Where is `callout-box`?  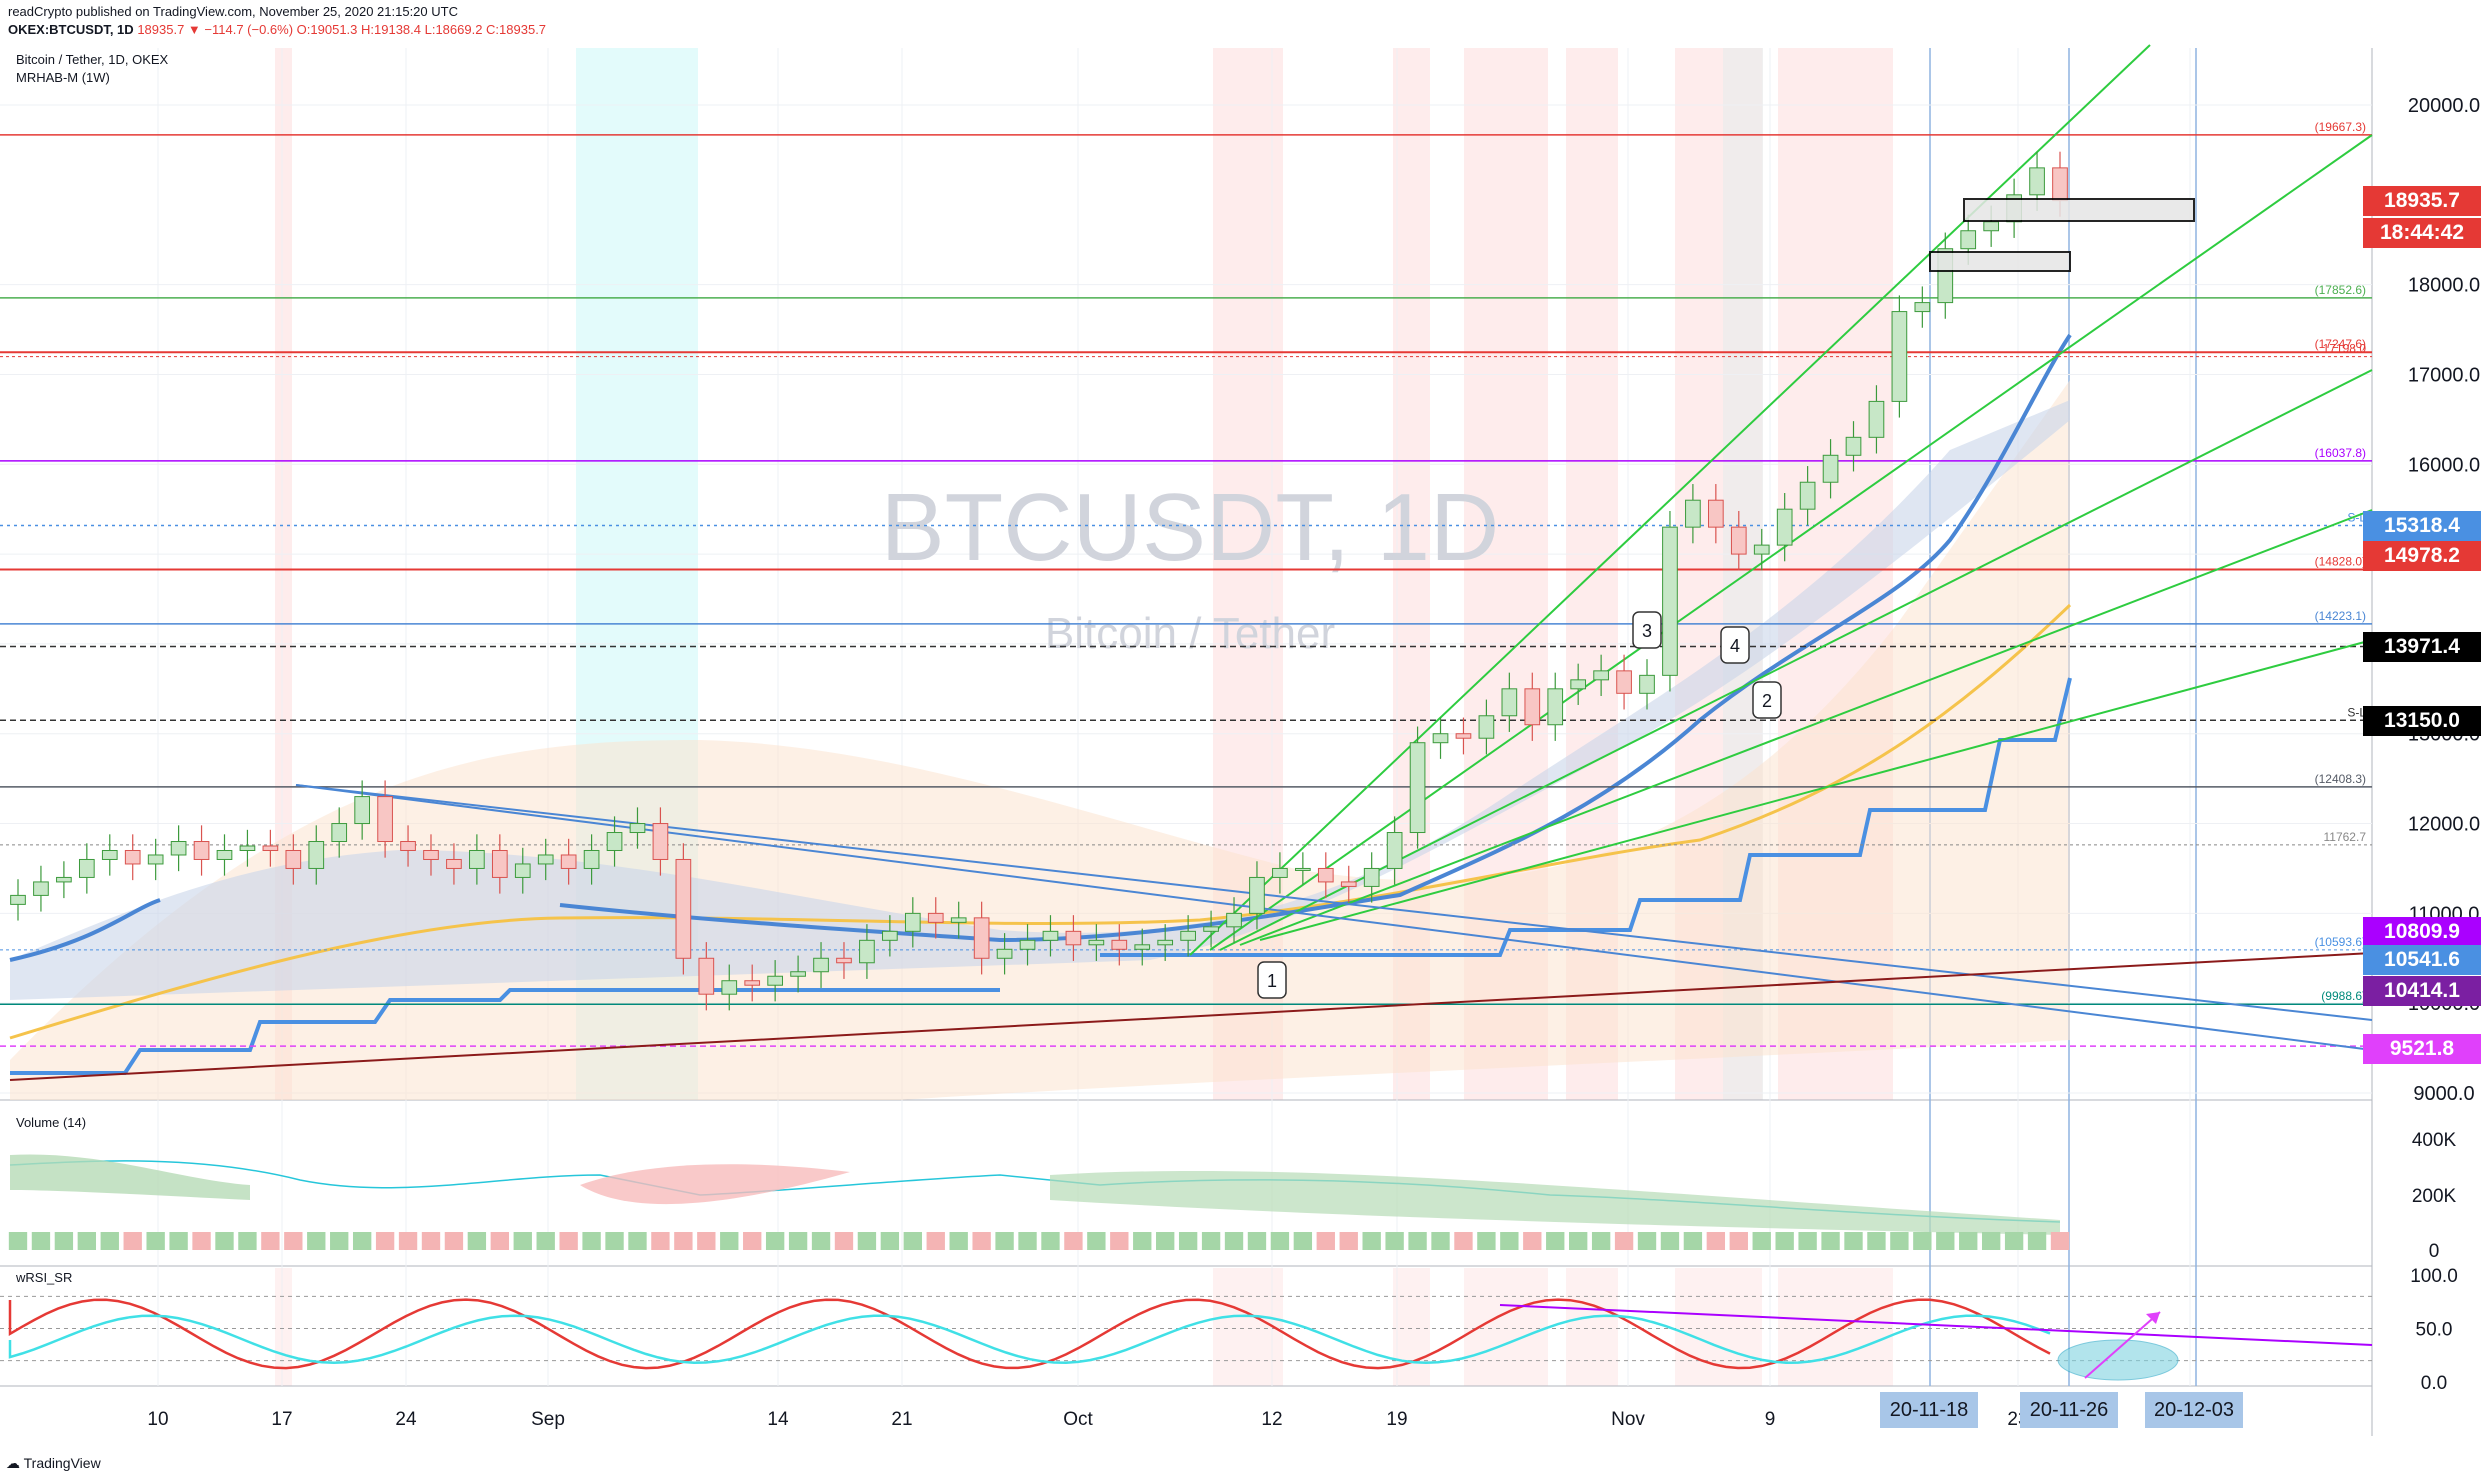
callout-box is located at coordinates (1272, 980).